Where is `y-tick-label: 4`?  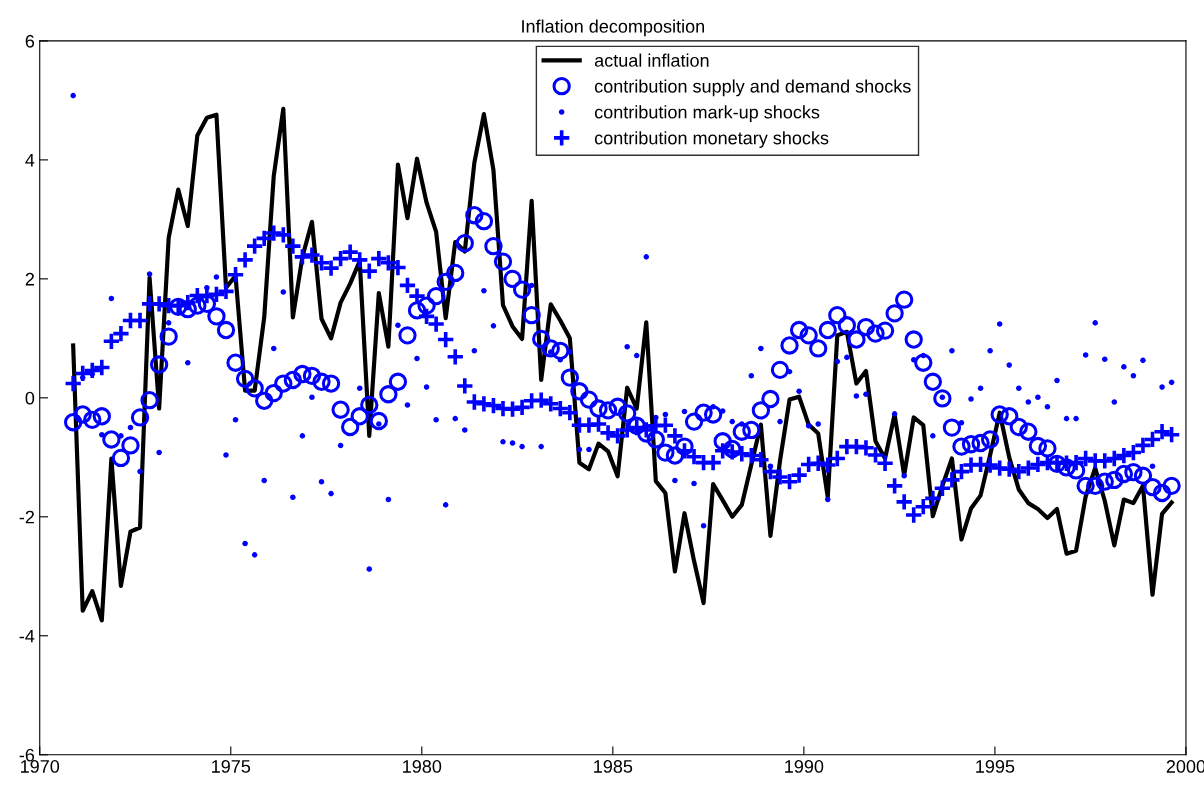
y-tick-label: 4 is located at coordinates (30, 160).